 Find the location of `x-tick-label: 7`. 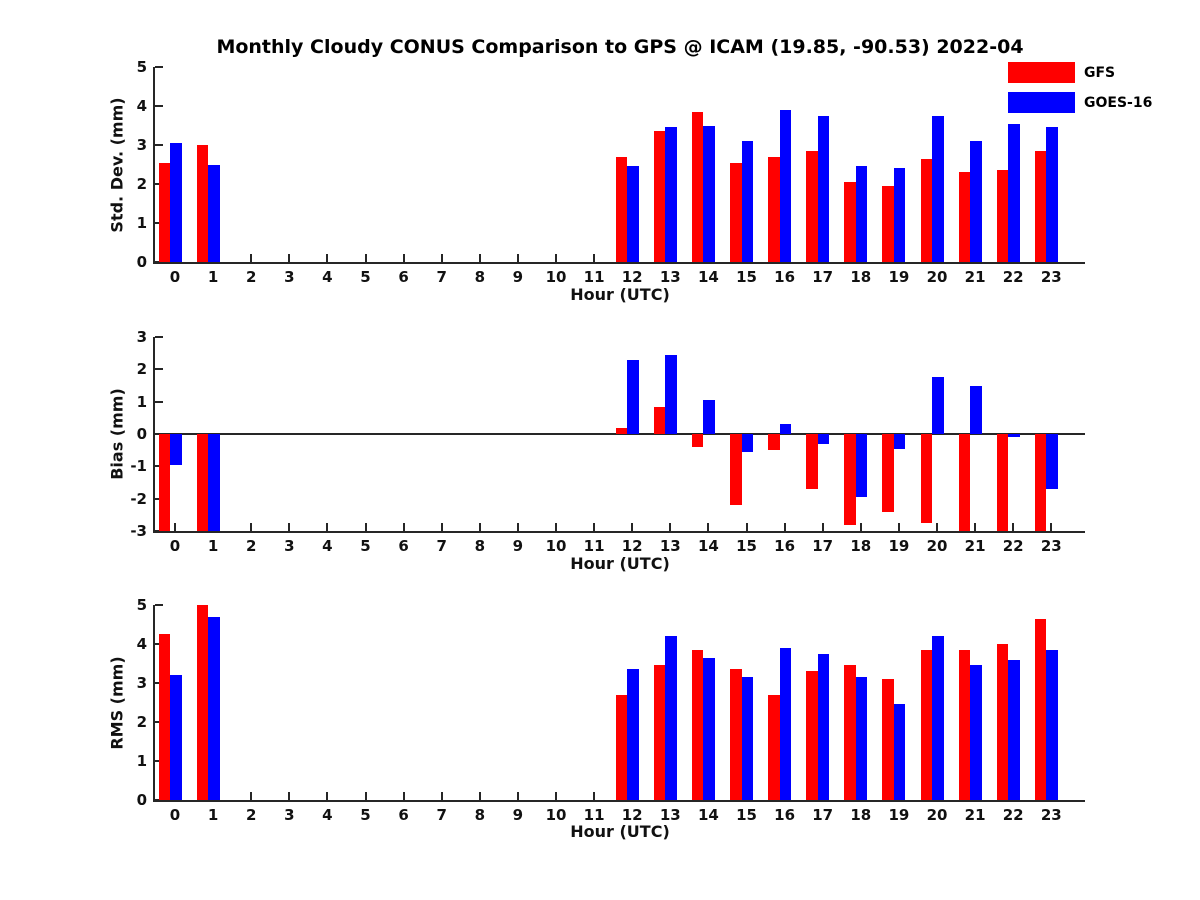

x-tick-label: 7 is located at coordinates (441, 546).